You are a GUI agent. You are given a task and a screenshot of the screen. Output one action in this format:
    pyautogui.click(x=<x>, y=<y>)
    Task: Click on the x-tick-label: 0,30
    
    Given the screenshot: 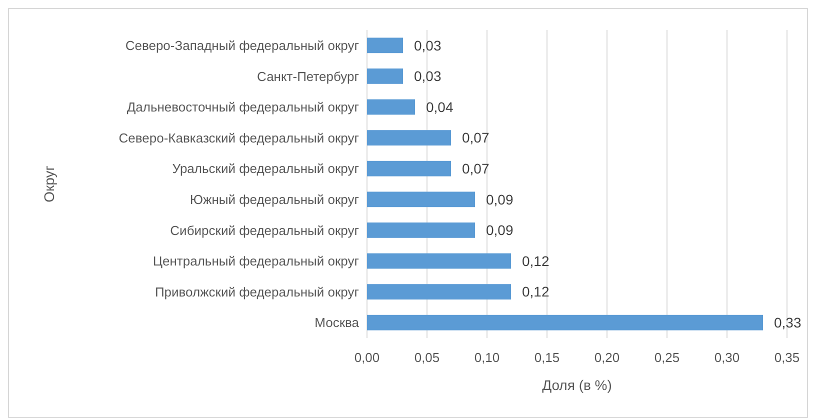 What is the action you would take?
    pyautogui.click(x=727, y=357)
    